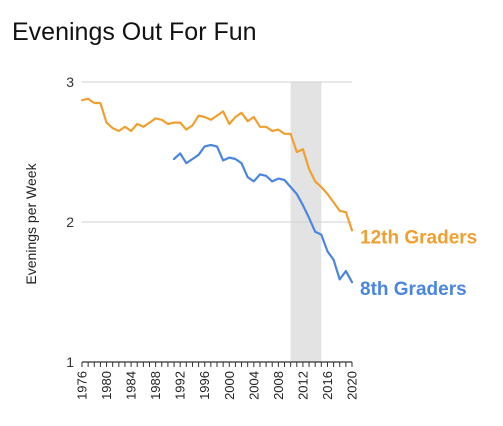 The width and height of the screenshot is (503, 426). What do you see at coordinates (418, 263) in the screenshot?
I see `series-labels: 12th Graders 8th Graders` at bounding box center [418, 263].